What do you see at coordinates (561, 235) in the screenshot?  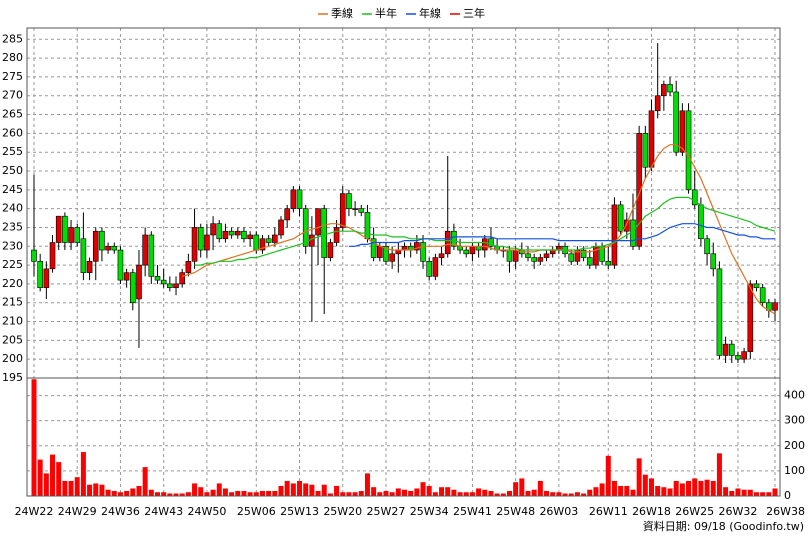 I see `ma-line` at bounding box center [561, 235].